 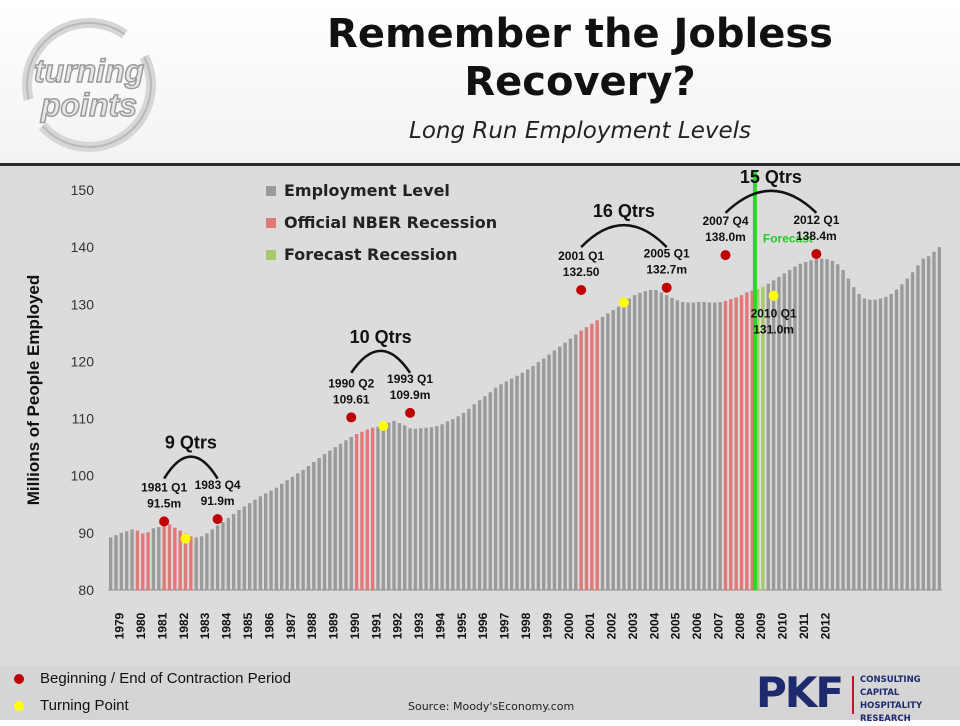 I want to click on marker-label-period: 1990 Q2, so click(x=351, y=383).